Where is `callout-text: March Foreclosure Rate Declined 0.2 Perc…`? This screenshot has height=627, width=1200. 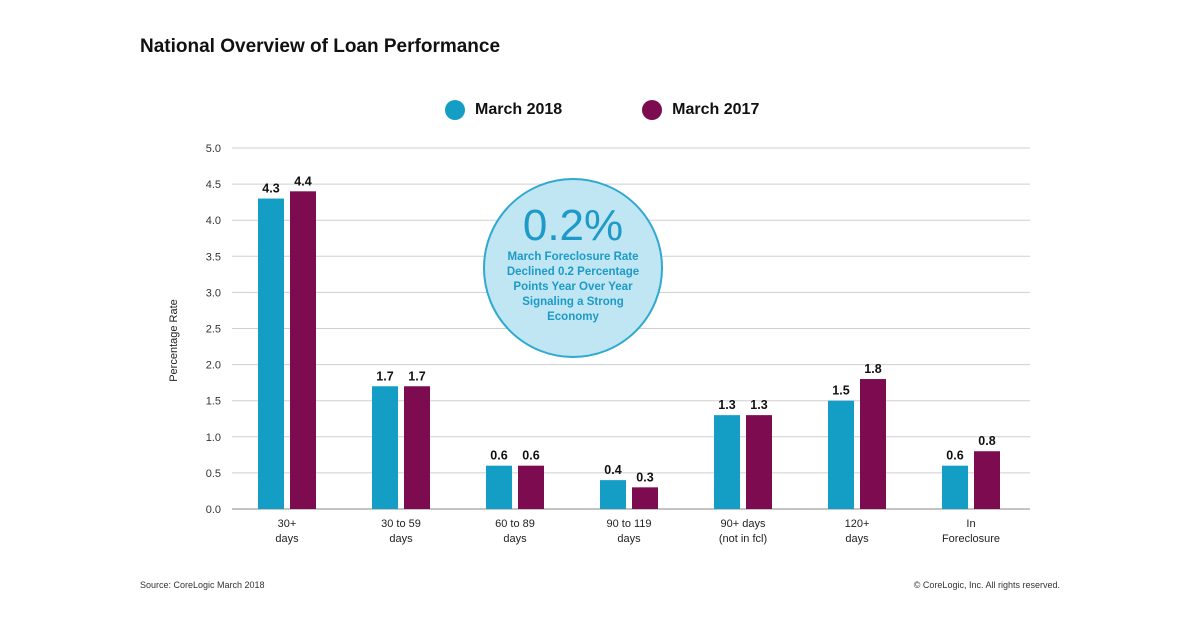 callout-text: March Foreclosure Rate Declined 0.2 Perc… is located at coordinates (573, 286).